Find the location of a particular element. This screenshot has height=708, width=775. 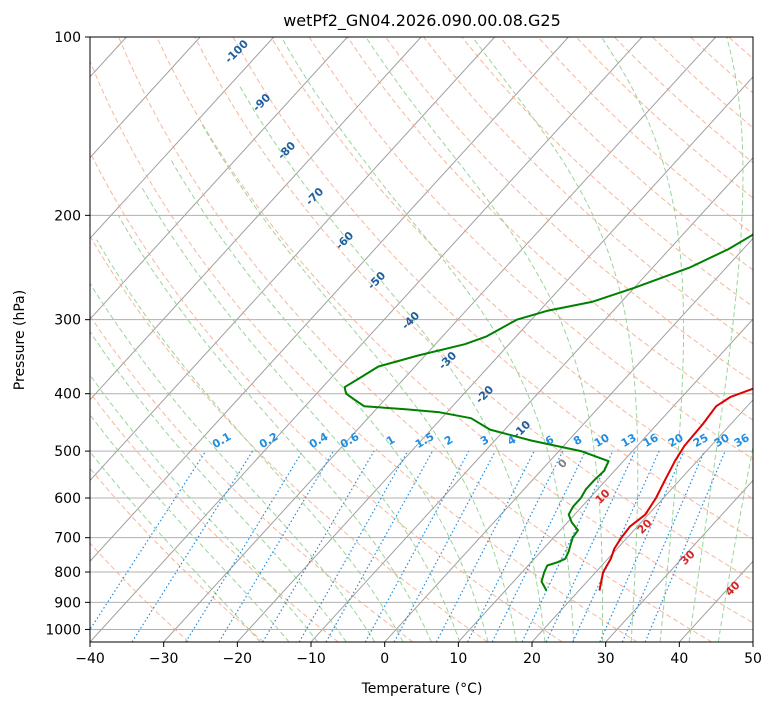

dry-adiabat-label: -70 is located at coordinates (314, 196).